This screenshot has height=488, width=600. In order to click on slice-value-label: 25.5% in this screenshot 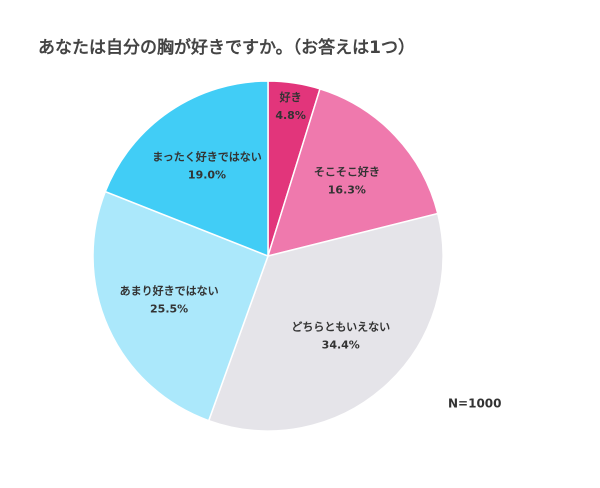, I will do `click(169, 309)`.